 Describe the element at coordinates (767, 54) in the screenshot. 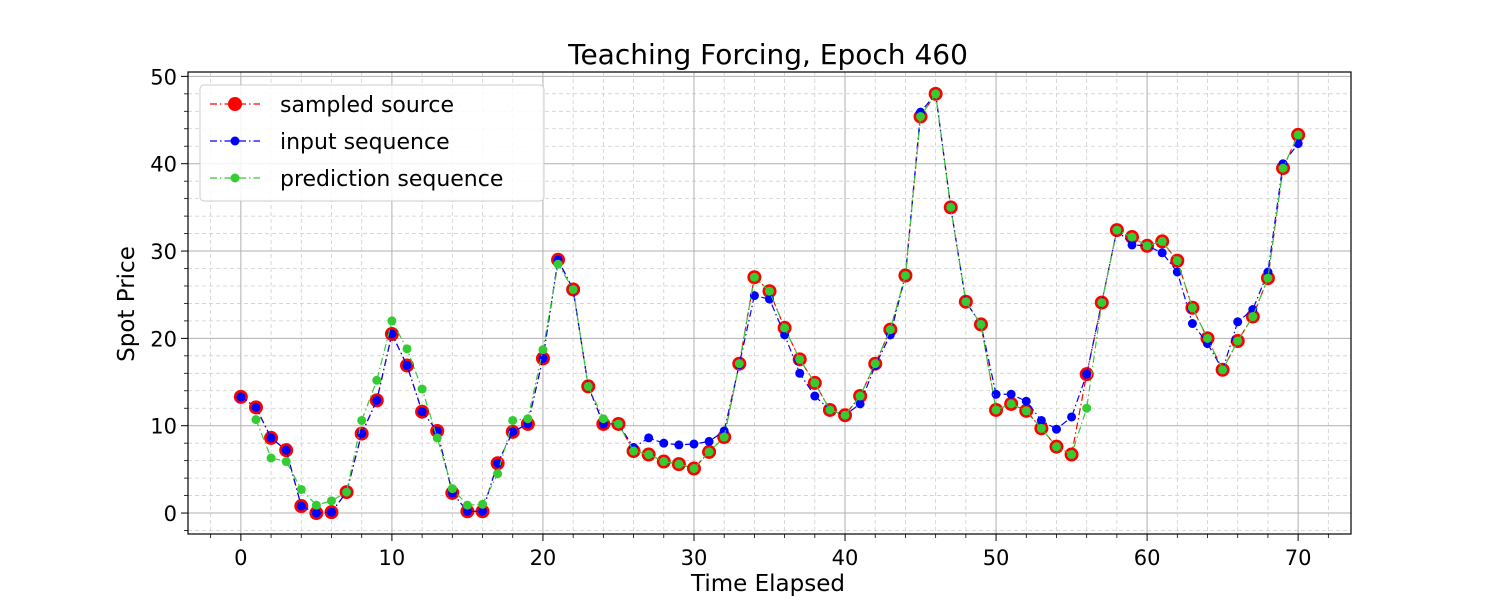

I see `chart-title: Teaching Forcing, Epoch 460` at that location.